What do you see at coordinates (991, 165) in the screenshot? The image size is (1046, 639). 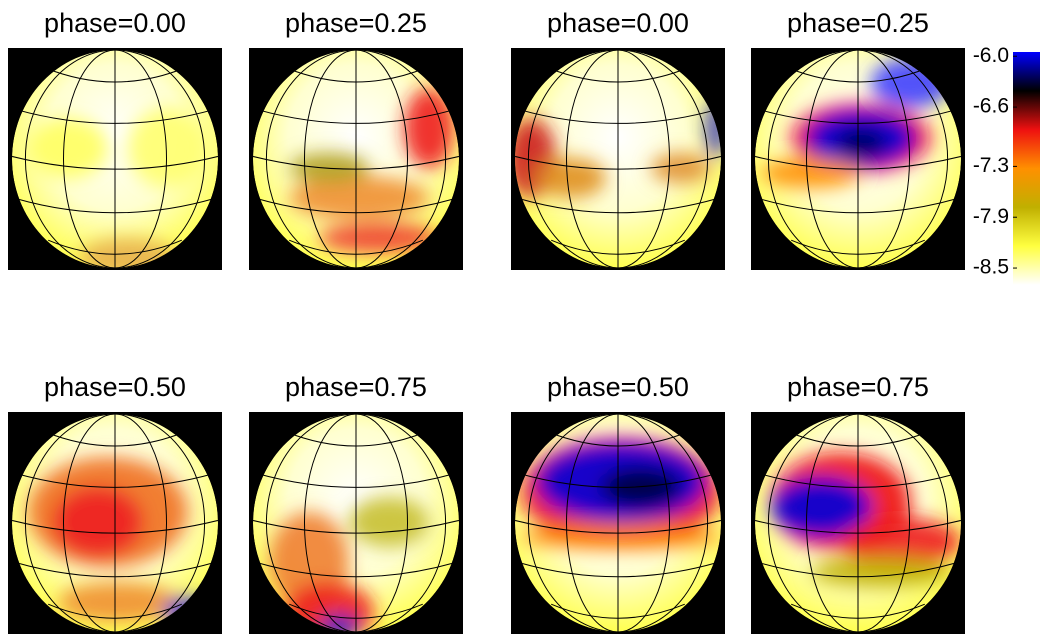 I see `tick-label: -7.3` at bounding box center [991, 165].